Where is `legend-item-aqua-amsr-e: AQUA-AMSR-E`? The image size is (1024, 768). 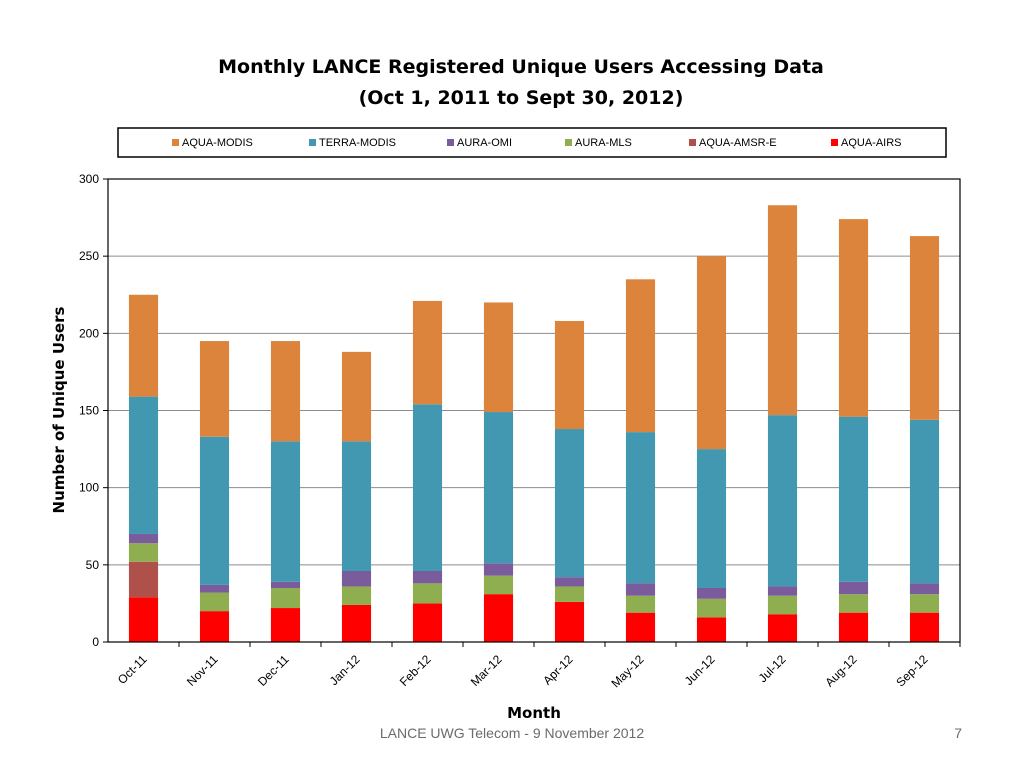 legend-item-aqua-amsr-e: AQUA-AMSR-E is located at coordinates (733, 143).